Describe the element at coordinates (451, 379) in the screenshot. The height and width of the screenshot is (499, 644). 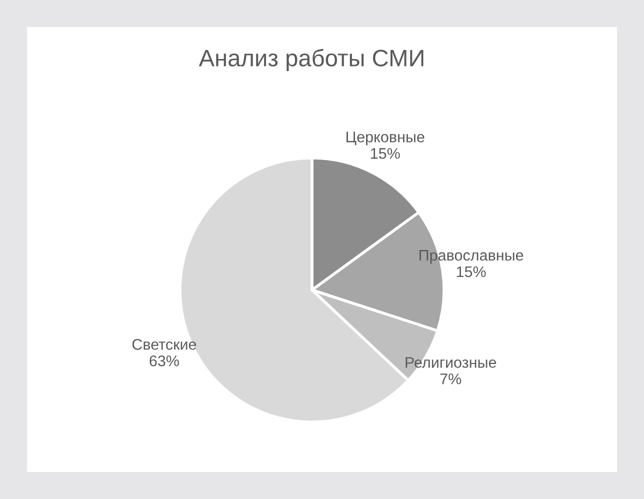
I see `data-label: 7%` at that location.